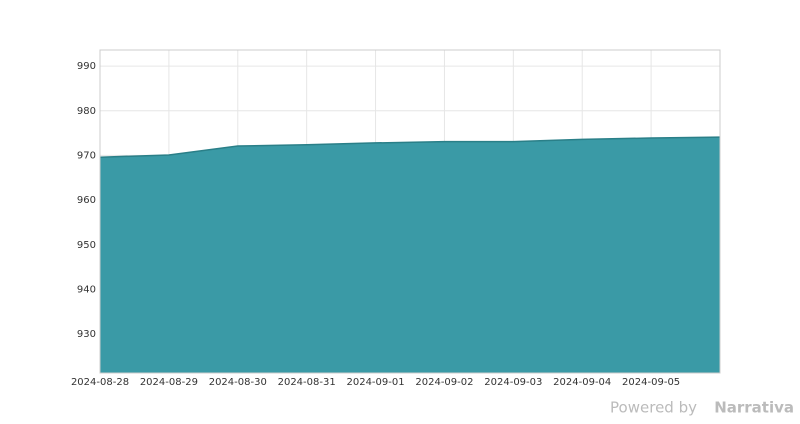 The height and width of the screenshot is (424, 800). What do you see at coordinates (86, 245) in the screenshot?
I see `y-tick-label: 950` at bounding box center [86, 245].